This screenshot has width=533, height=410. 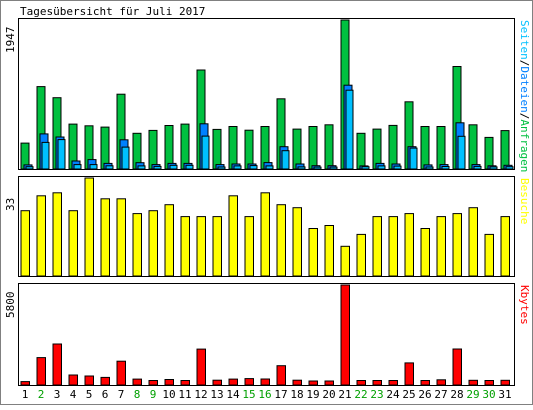 I want to click on day-label-3: 3, so click(x=57, y=394).